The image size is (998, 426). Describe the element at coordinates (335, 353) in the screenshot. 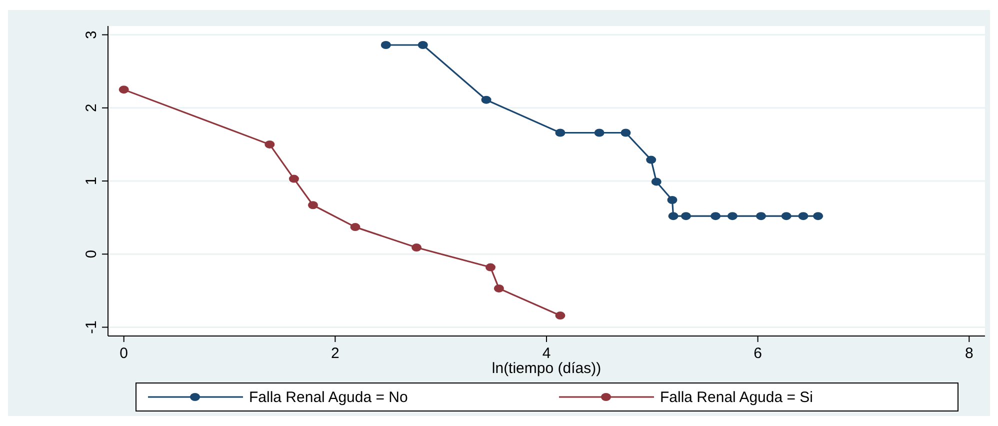

I see `x-tick-label: 2` at that location.